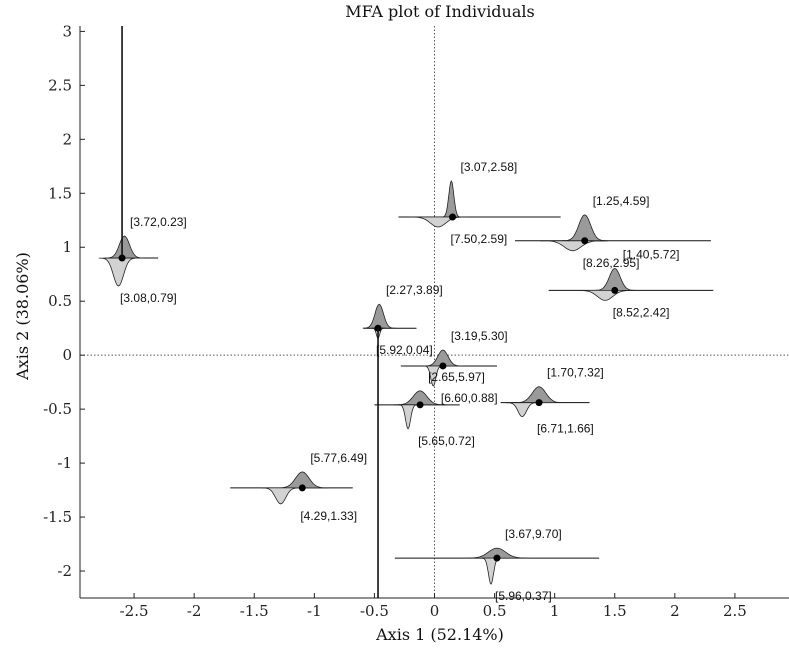 The image size is (789, 653). Describe the element at coordinates (435, 611) in the screenshot. I see `x-tick-label: 0` at that location.